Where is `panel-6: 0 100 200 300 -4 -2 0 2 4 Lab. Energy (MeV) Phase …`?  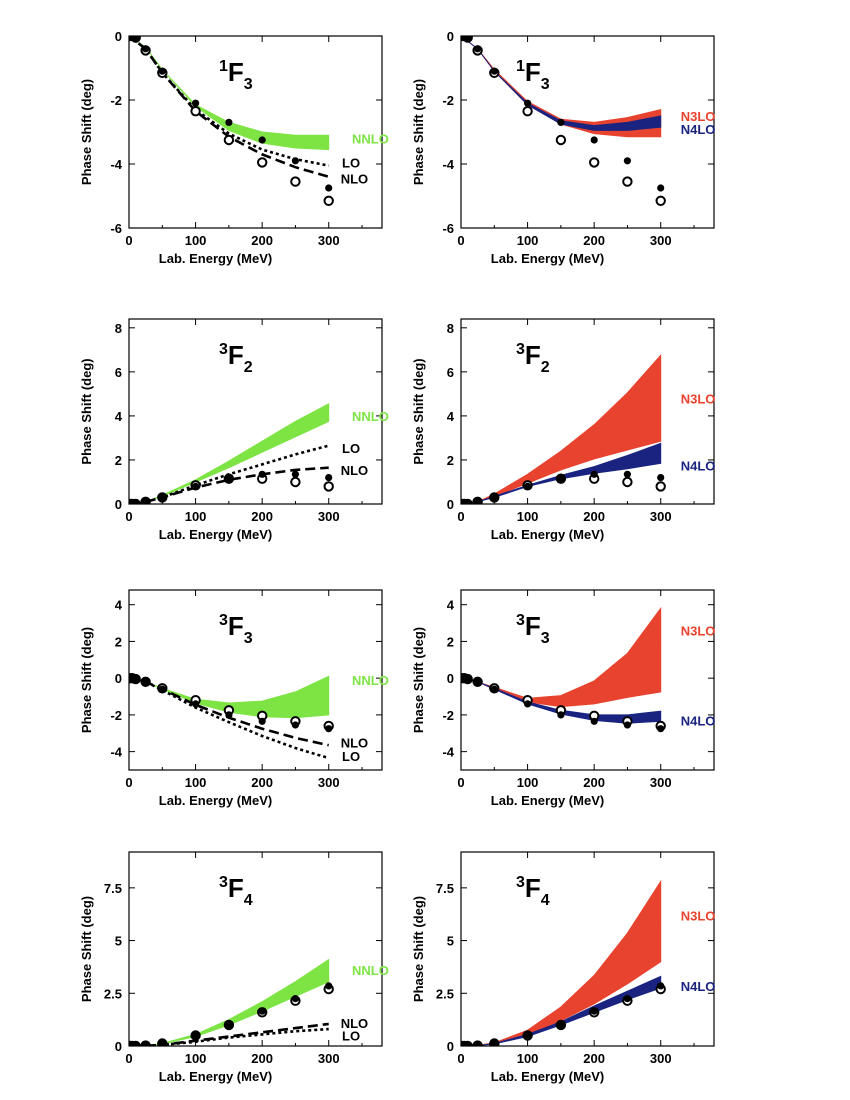
panel-6: 0 100 200 300 -4 -2 0 2 4 Lab. Energy (MeV) Phase … is located at coordinates (563, 698).